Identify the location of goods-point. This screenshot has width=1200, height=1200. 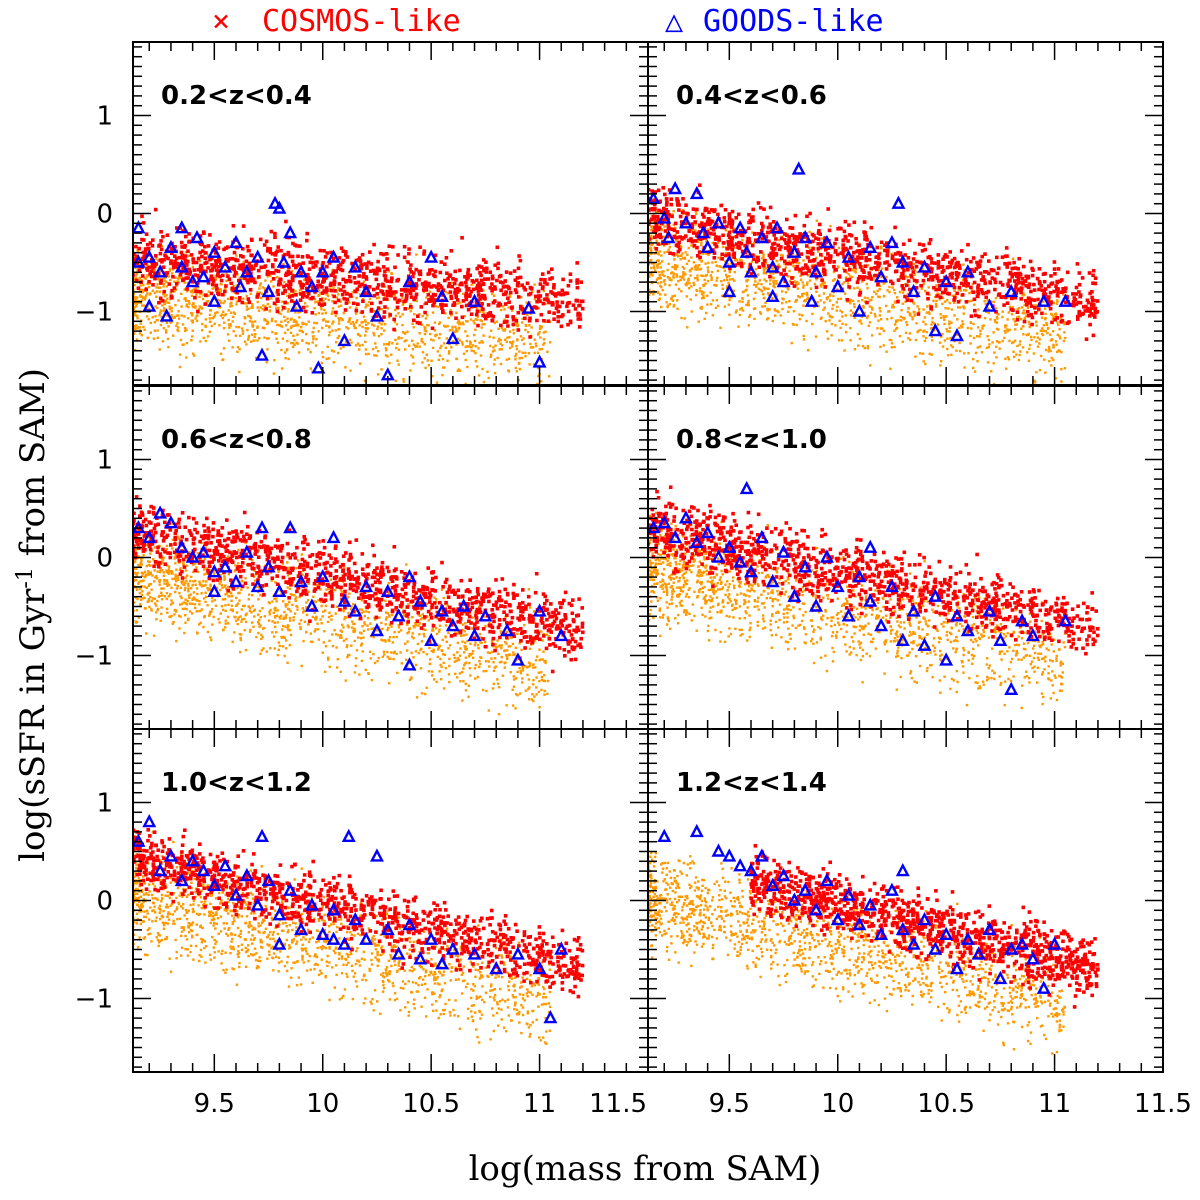
(139, 227).